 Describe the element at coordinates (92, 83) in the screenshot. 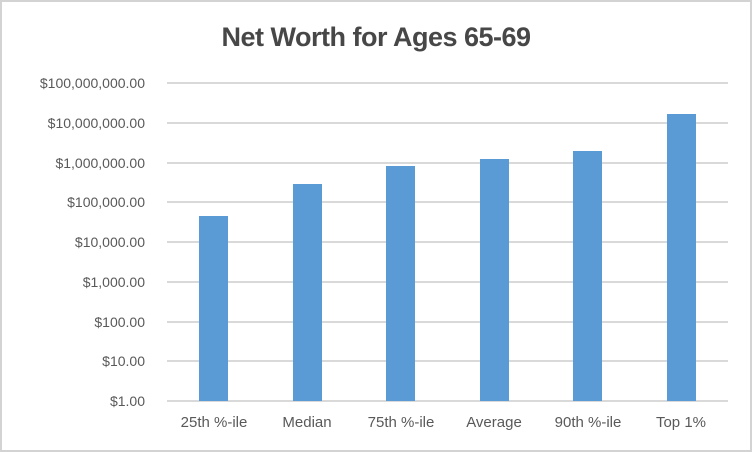

I see `y-tick-label: $100,000,000.00` at that location.